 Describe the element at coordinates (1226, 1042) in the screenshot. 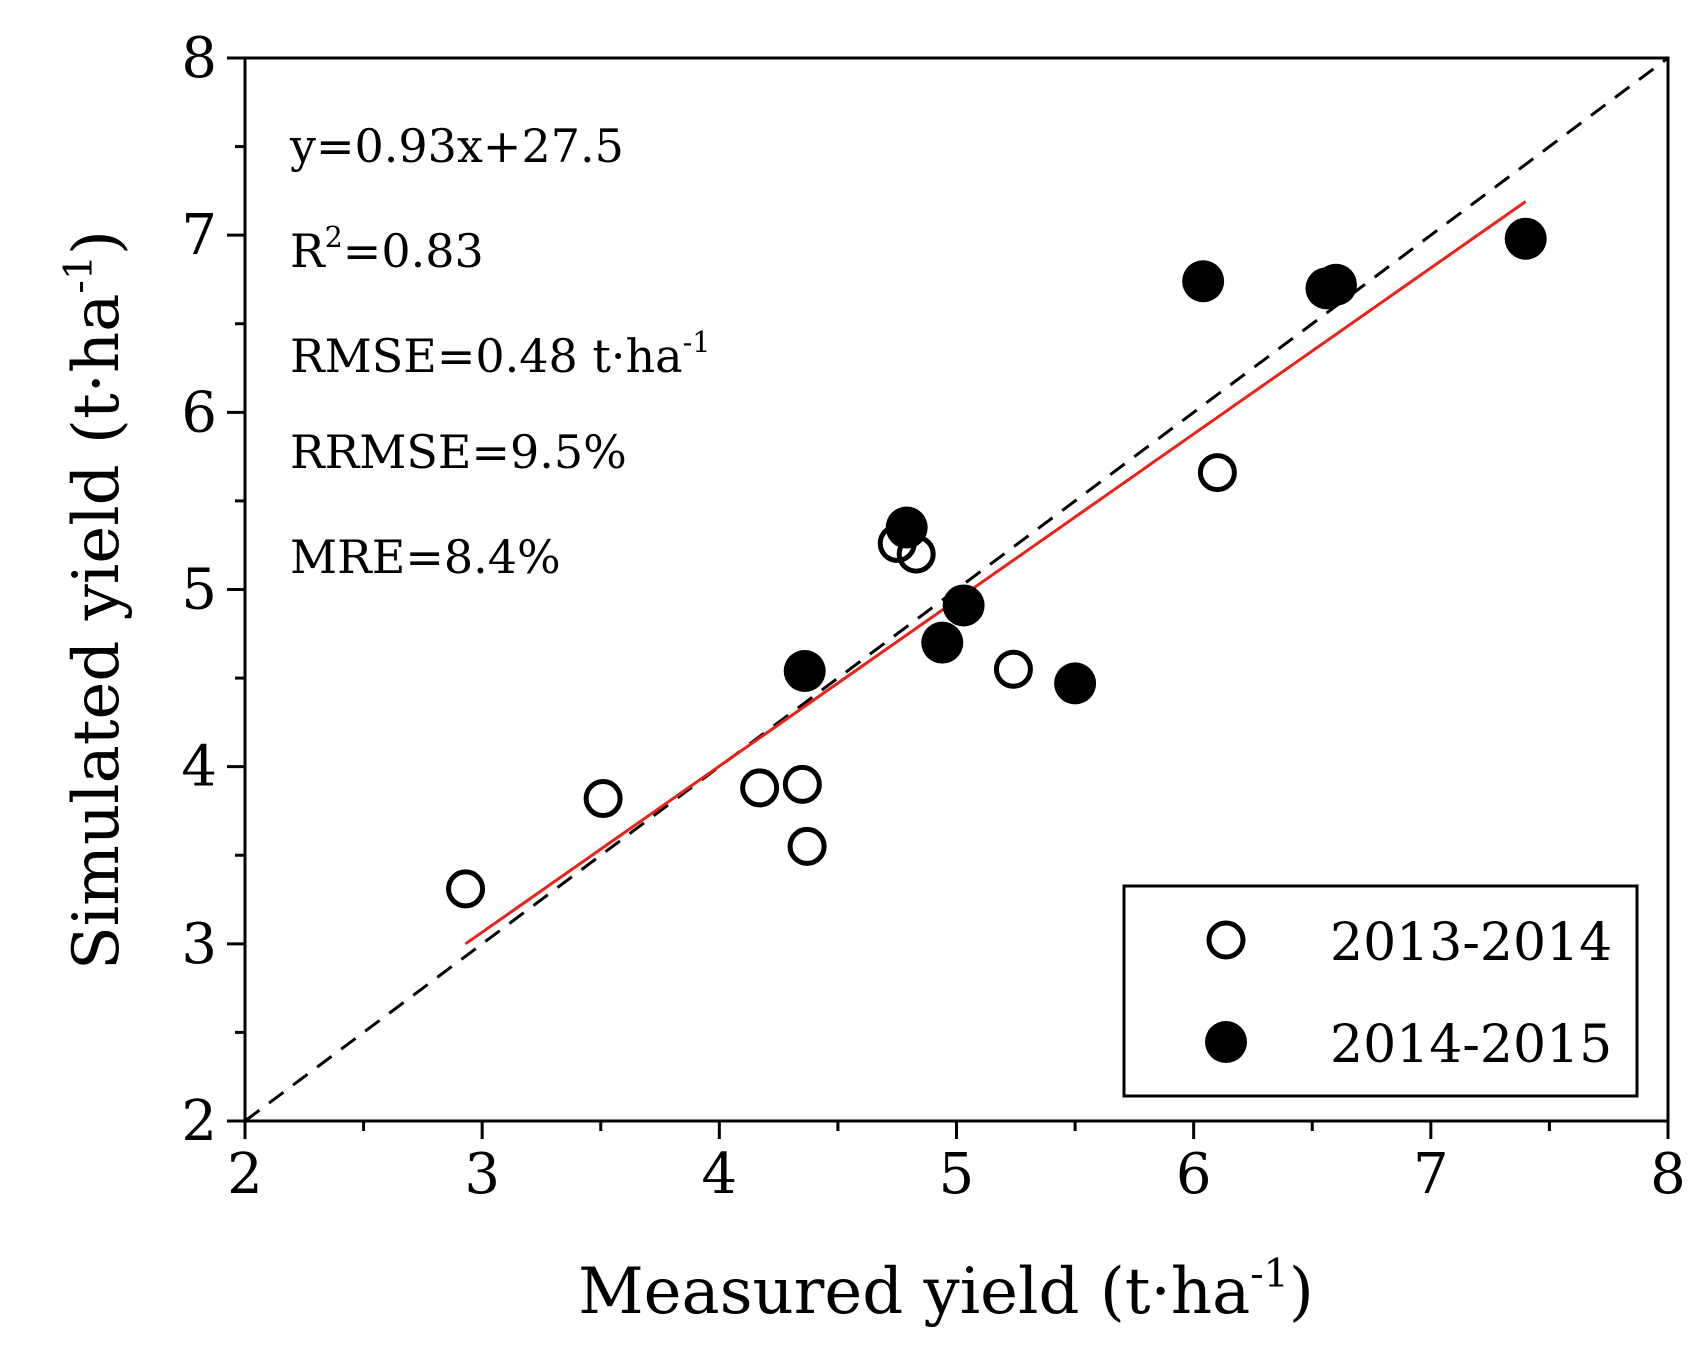

I see `legend-marker-filled` at that location.